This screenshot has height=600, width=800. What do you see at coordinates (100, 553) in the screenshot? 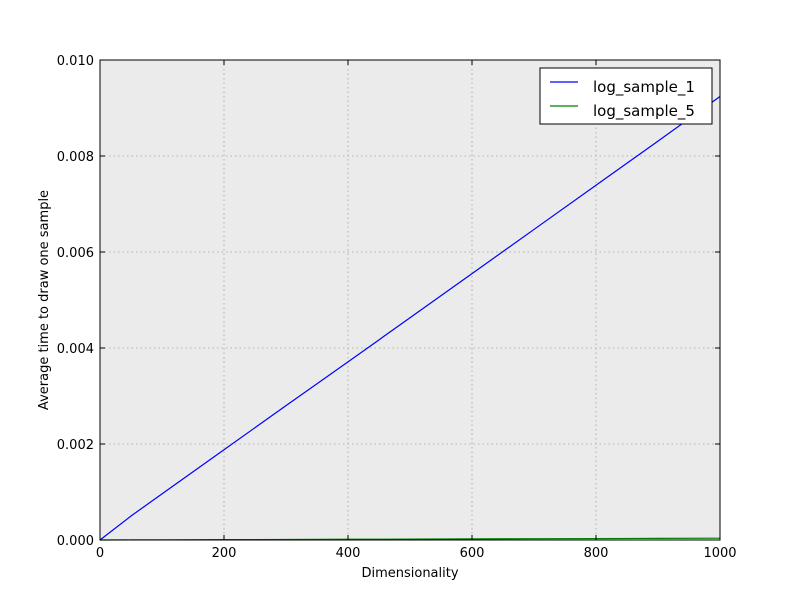
I see `x-tick-label: 0` at bounding box center [100, 553].